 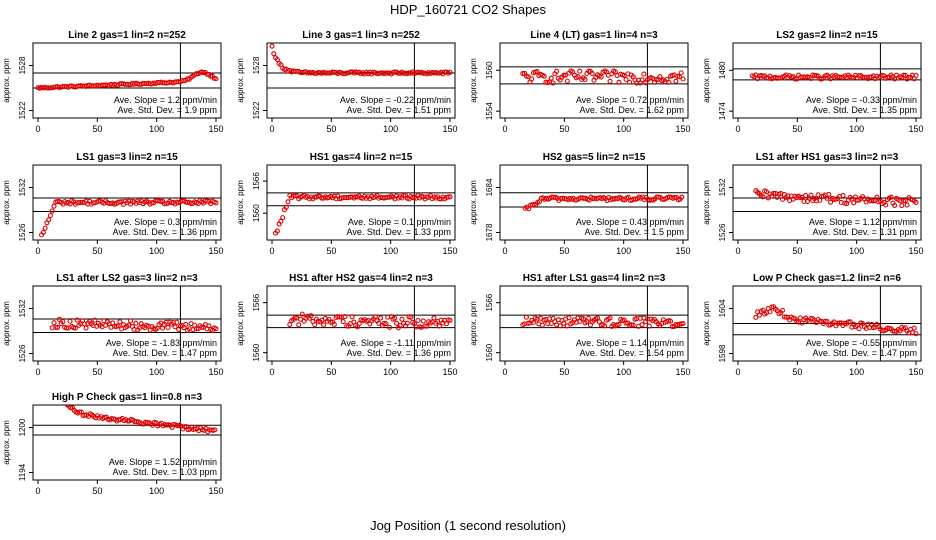 I want to click on panel-title: Line 2 gas=1 lin=2 n=252, so click(x=127, y=35).